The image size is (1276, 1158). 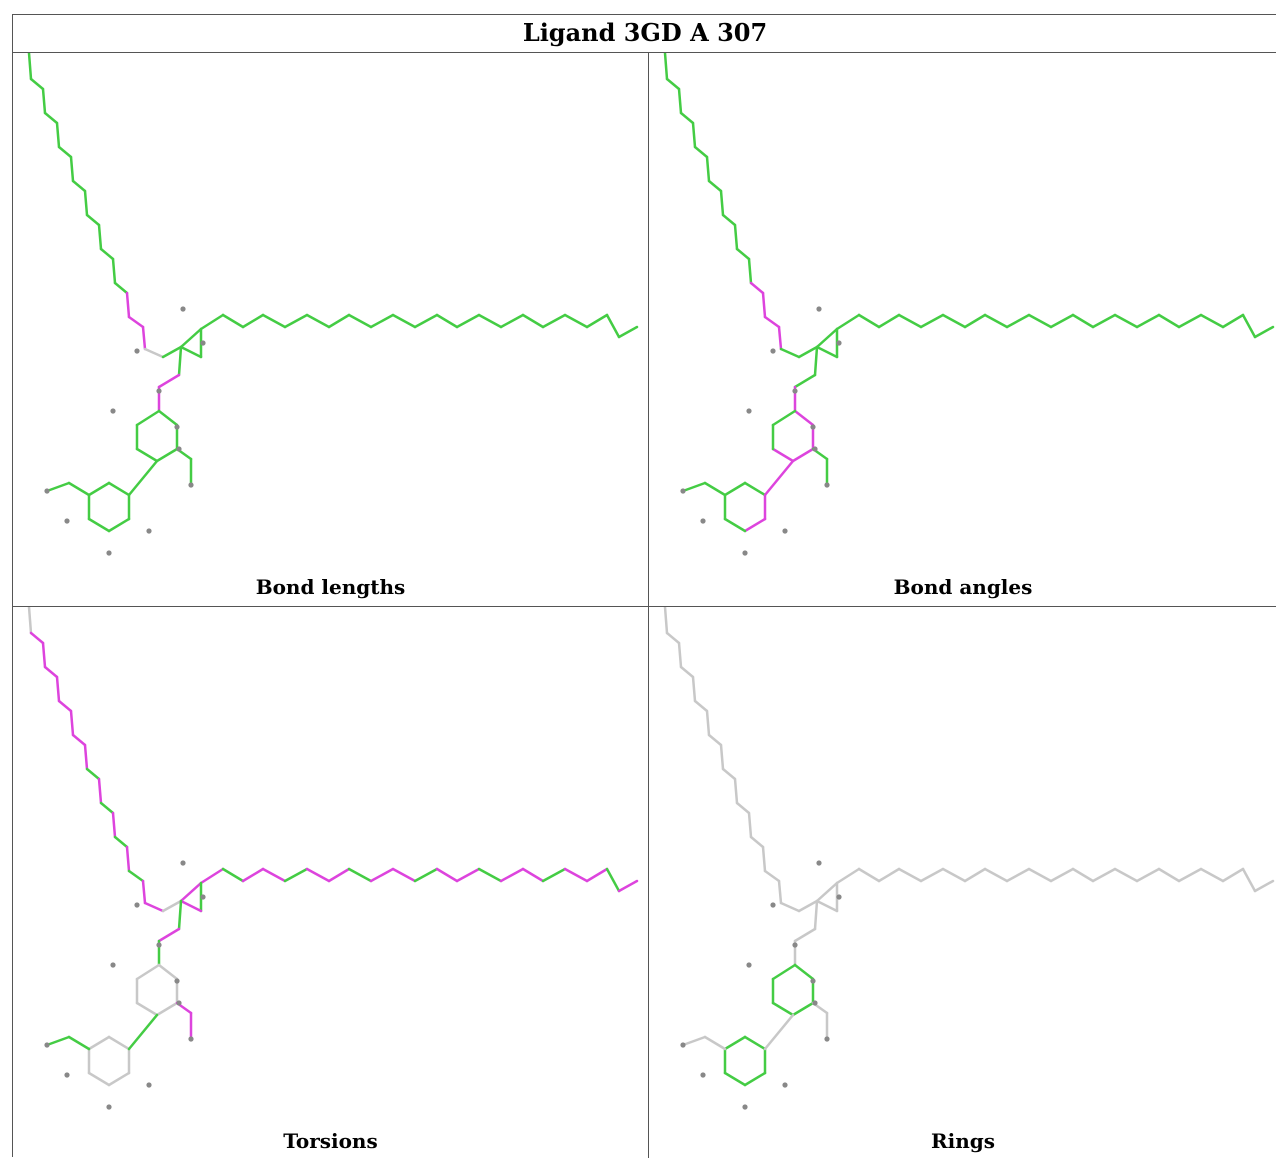 I want to click on caption-bond-lengths: Bond lengths, so click(x=330, y=587).